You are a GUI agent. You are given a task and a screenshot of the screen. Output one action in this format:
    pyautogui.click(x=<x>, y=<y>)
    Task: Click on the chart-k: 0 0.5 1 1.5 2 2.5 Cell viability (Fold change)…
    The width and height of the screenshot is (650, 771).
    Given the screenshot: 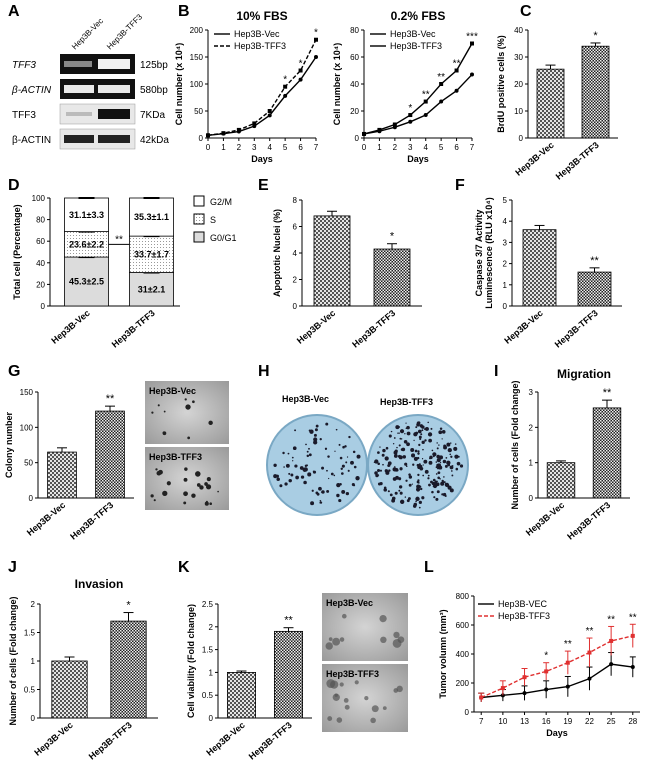 What is the action you would take?
    pyautogui.click(x=249, y=681)
    